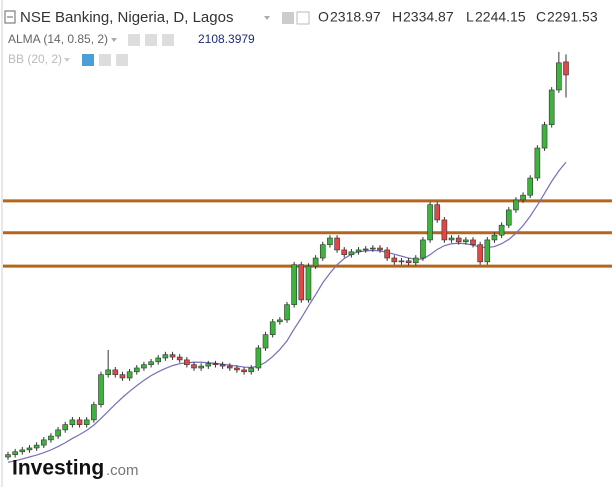 The image size is (612, 487). What do you see at coordinates (500, 17) in the screenshot?
I see `ohlc-value: 2244.15` at bounding box center [500, 17].